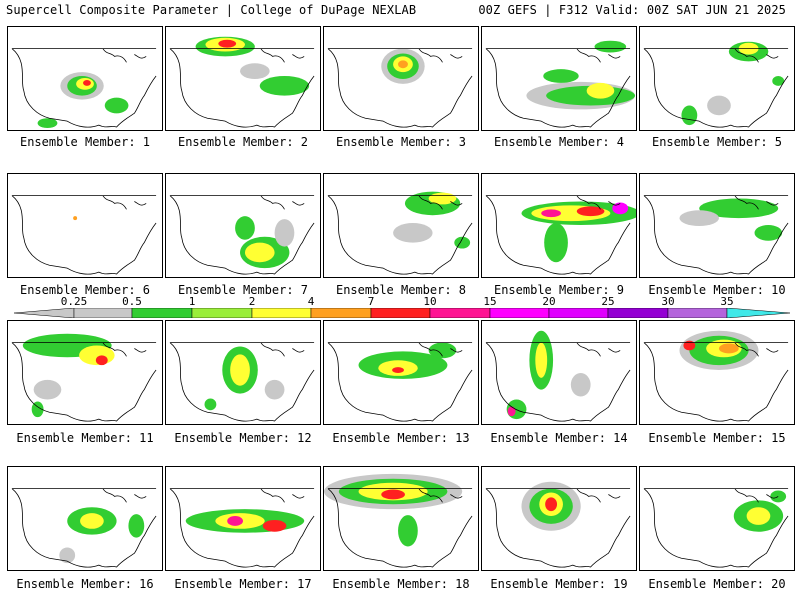  What do you see at coordinates (311, 301) in the screenshot?
I see `colorbar-tick-label: 4` at bounding box center [311, 301].